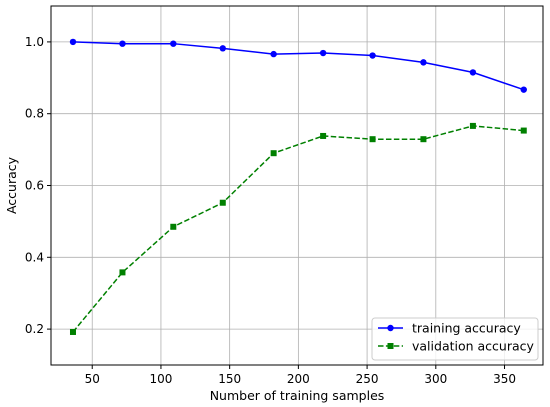 This screenshot has width=550, height=407. What do you see at coordinates (34, 42) in the screenshot?
I see `y-tick-label: 1.0` at bounding box center [34, 42].